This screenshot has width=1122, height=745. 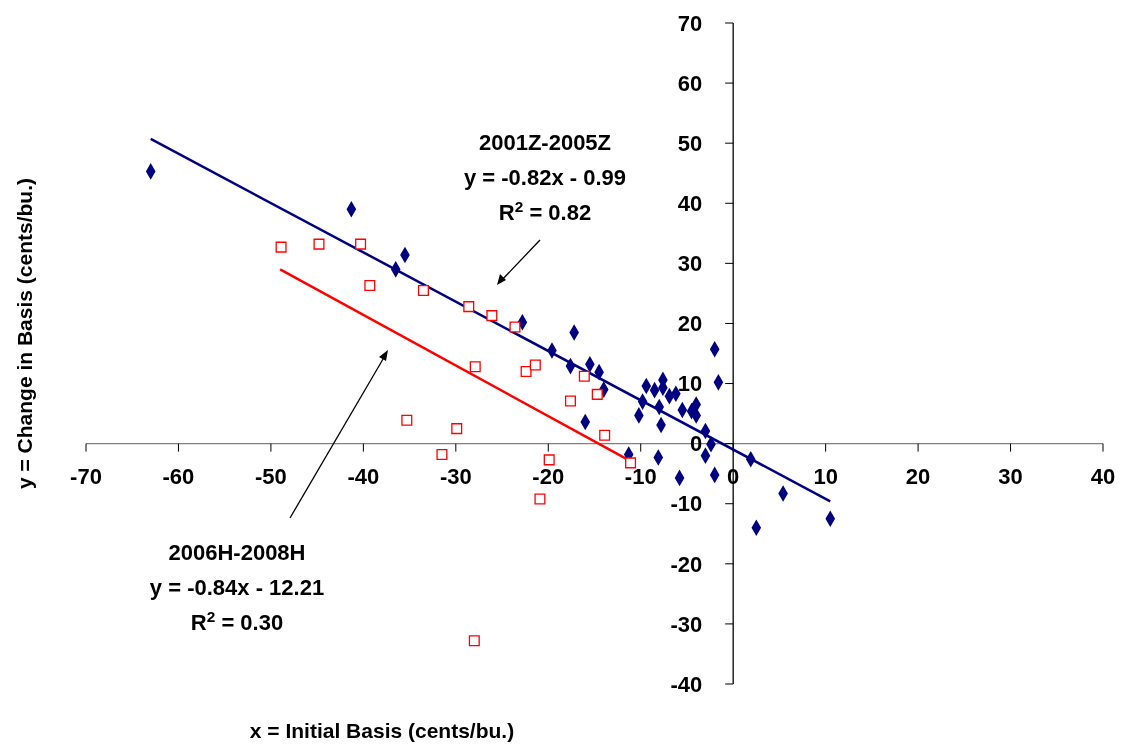 What do you see at coordinates (686, 684) in the screenshot?
I see `y-tick-label: -40` at bounding box center [686, 684].